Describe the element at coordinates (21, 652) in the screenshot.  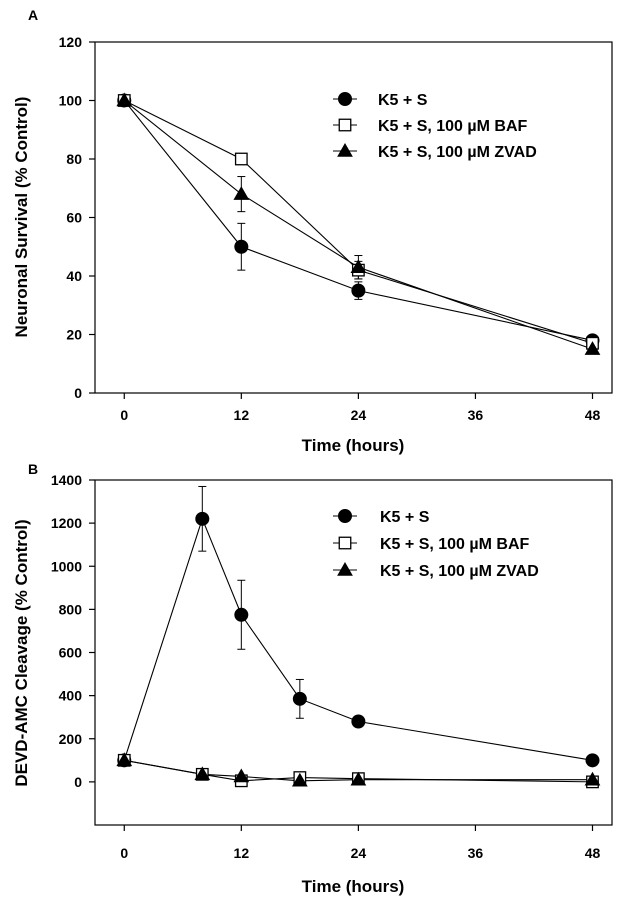
I see `panel-b-y-axis-title: DEVD-AMC Cleavage (% Control)` at that location.